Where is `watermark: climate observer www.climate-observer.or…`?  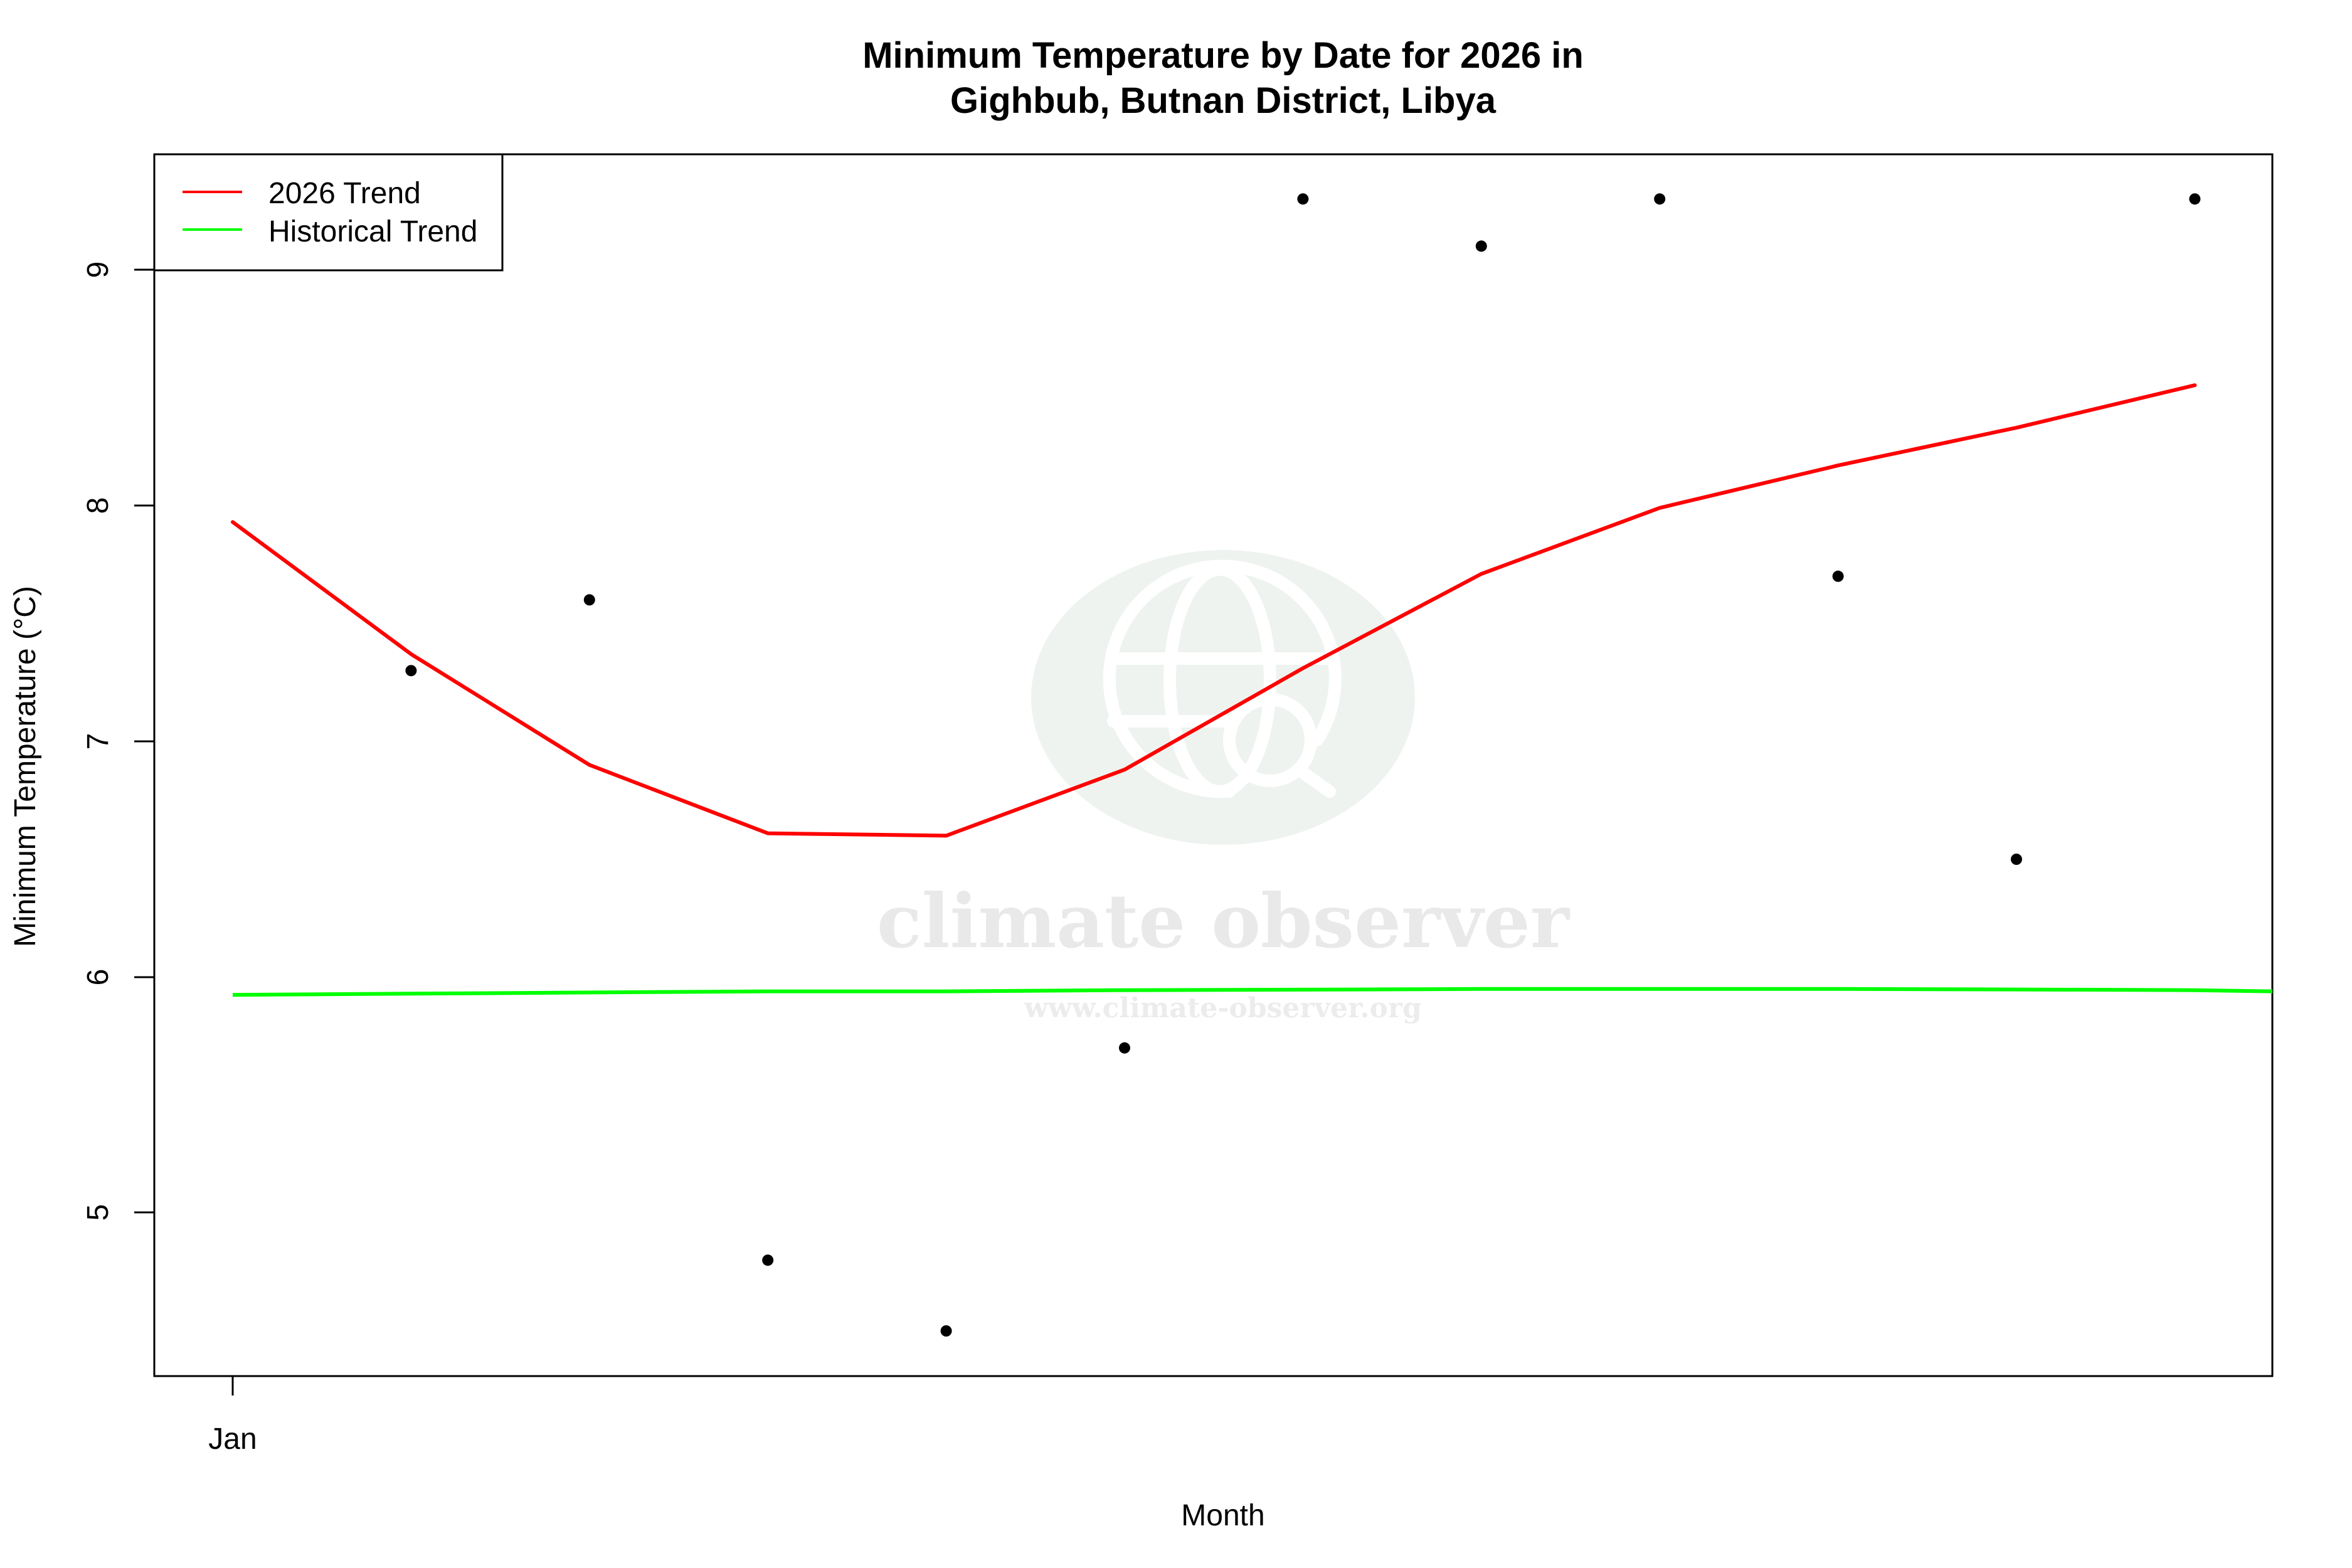
watermark: climate observer www.climate-observer.or… is located at coordinates (1224, 787).